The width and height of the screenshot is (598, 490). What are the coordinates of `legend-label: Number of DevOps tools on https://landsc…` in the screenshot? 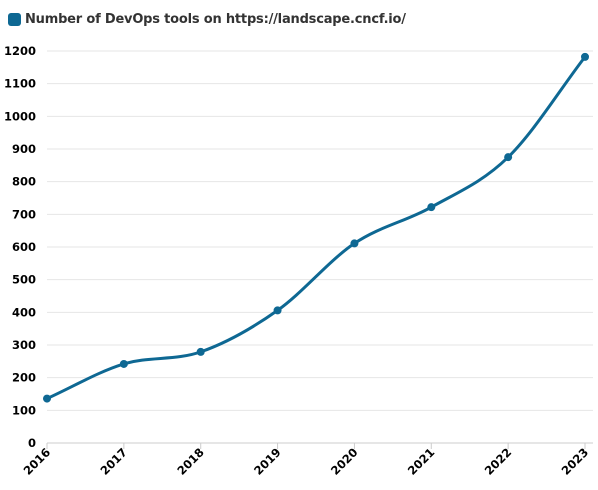 It's located at (215, 19).